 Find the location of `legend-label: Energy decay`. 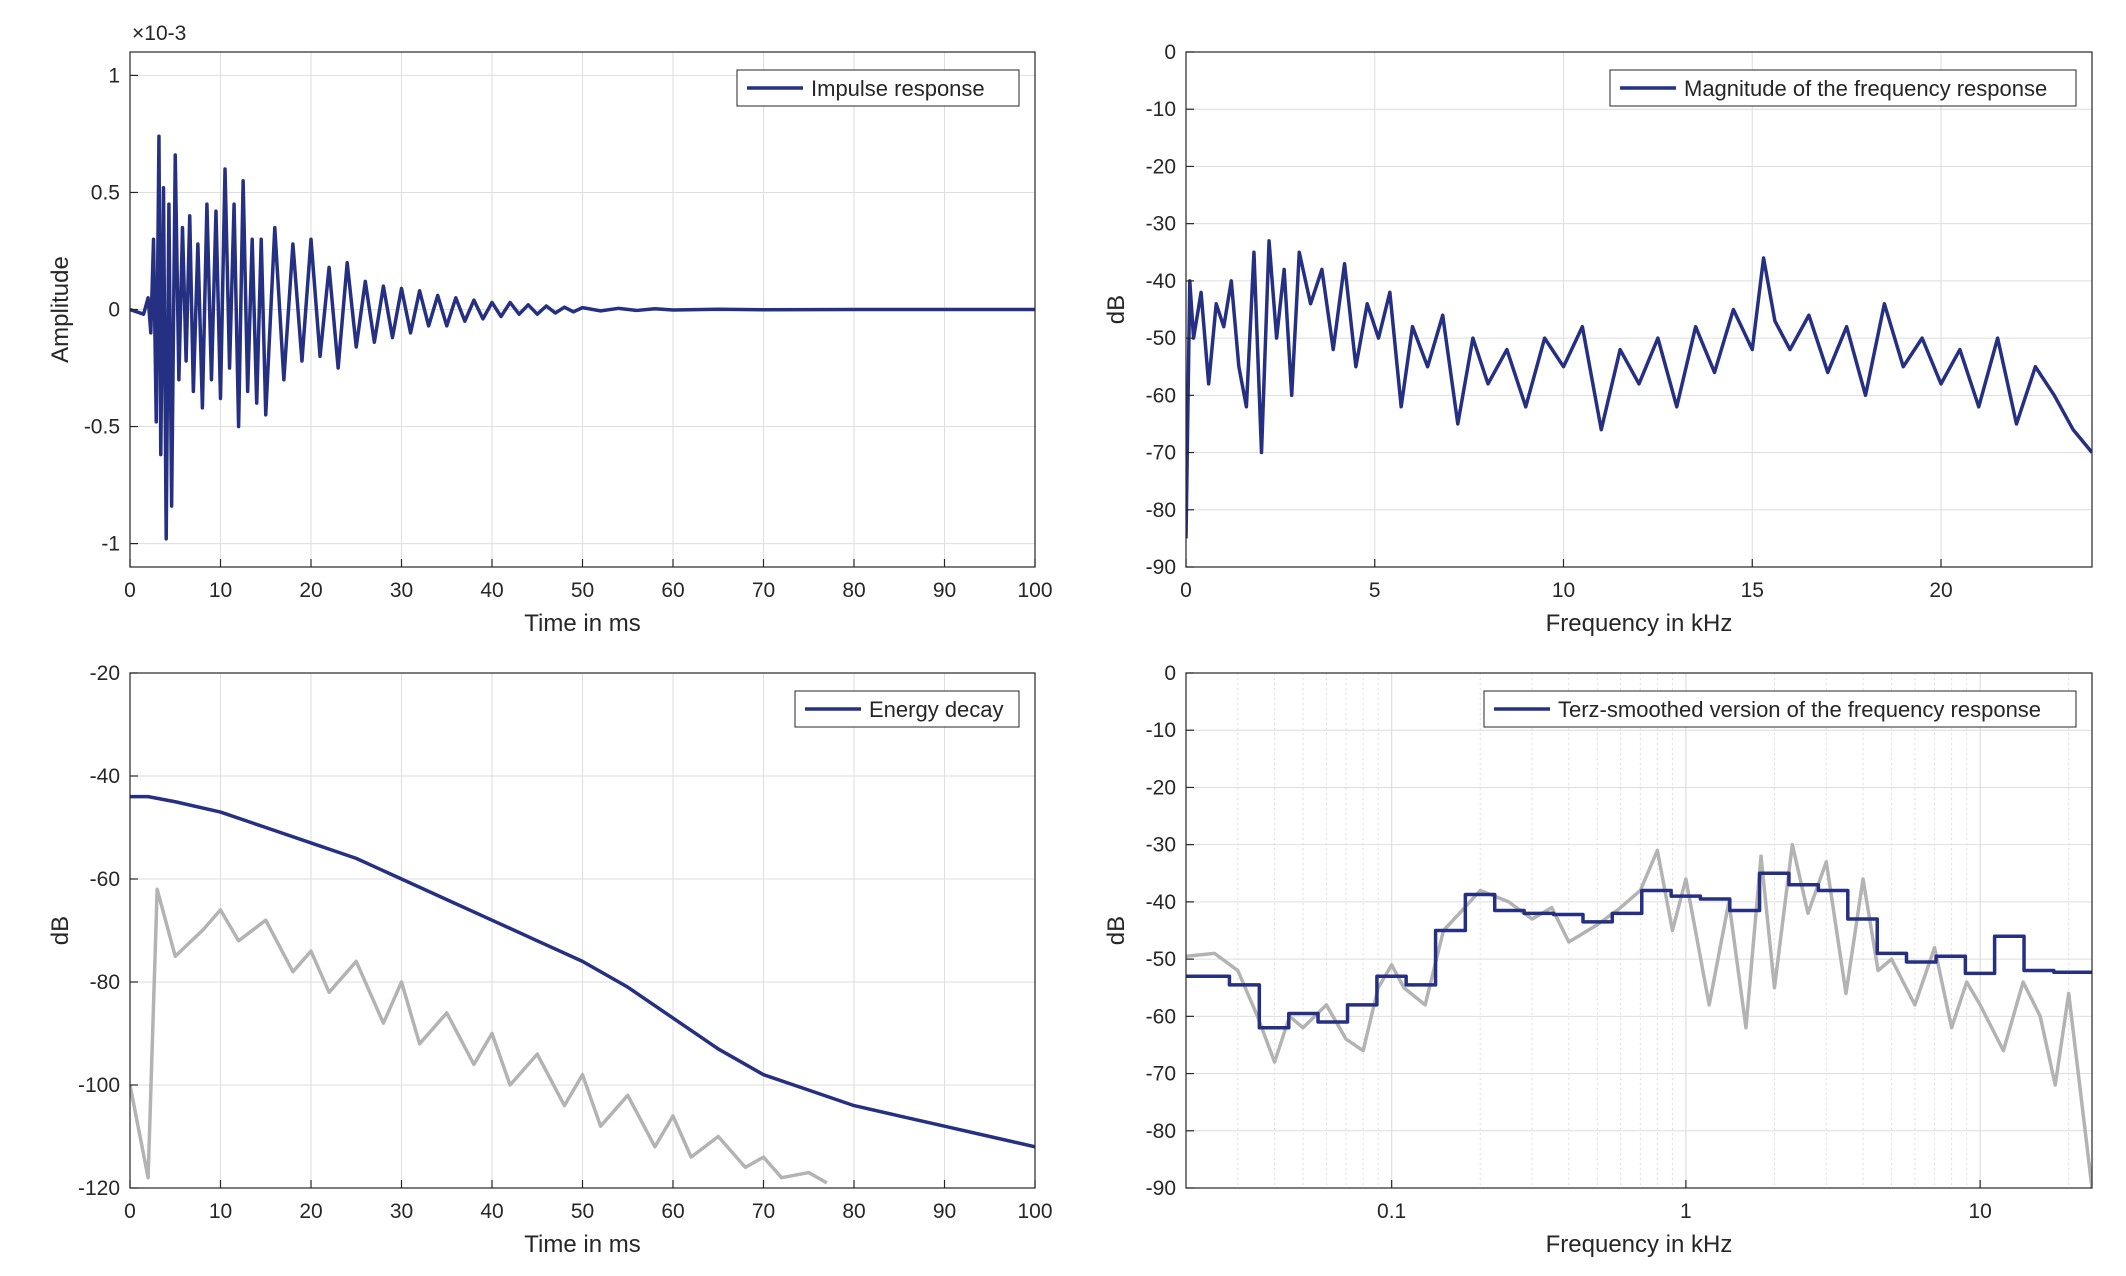

legend-label: Energy decay is located at coordinates (936, 709).